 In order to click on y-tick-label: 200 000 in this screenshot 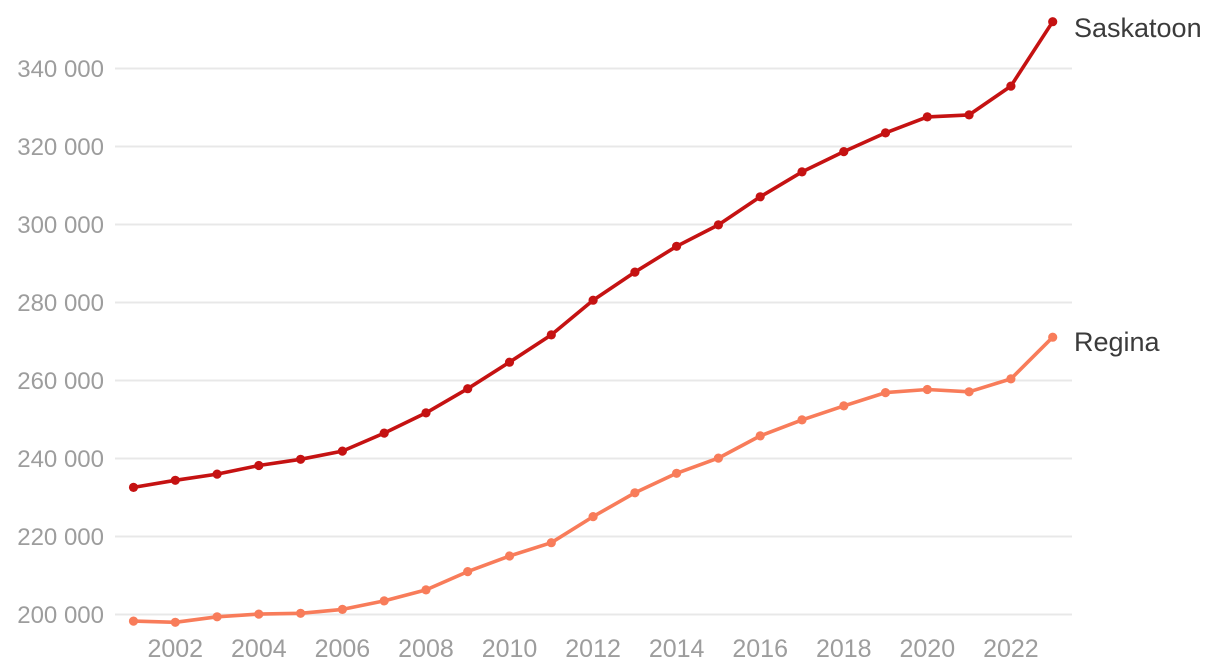, I will do `click(60, 615)`.